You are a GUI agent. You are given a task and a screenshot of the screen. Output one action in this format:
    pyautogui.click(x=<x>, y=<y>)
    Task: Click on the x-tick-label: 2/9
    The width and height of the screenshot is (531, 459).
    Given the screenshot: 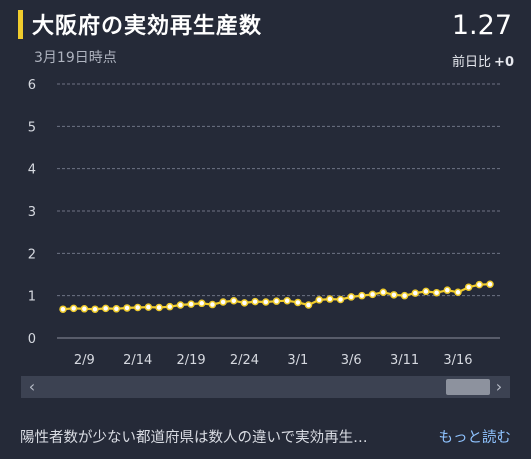 What is the action you would take?
    pyautogui.click(x=84, y=360)
    